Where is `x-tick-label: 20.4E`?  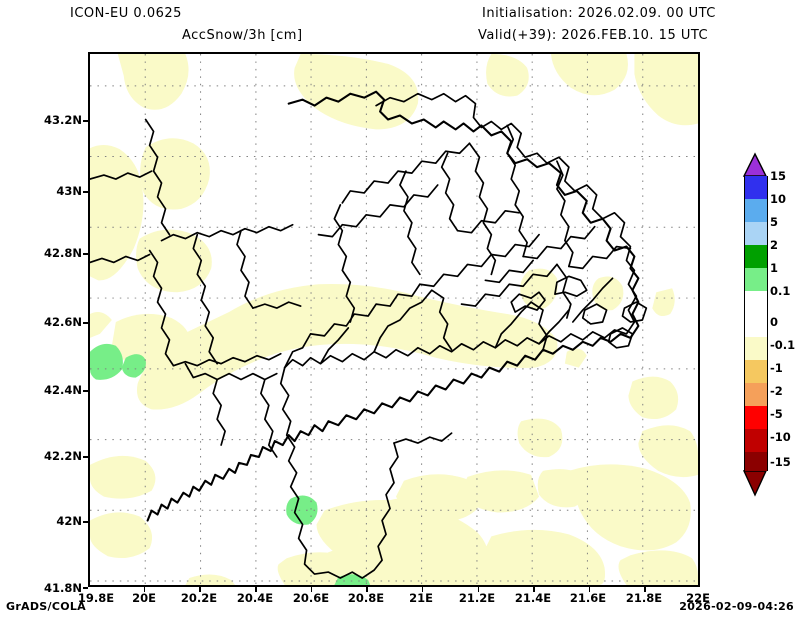 x-tick-label: 20.4E is located at coordinates (255, 598).